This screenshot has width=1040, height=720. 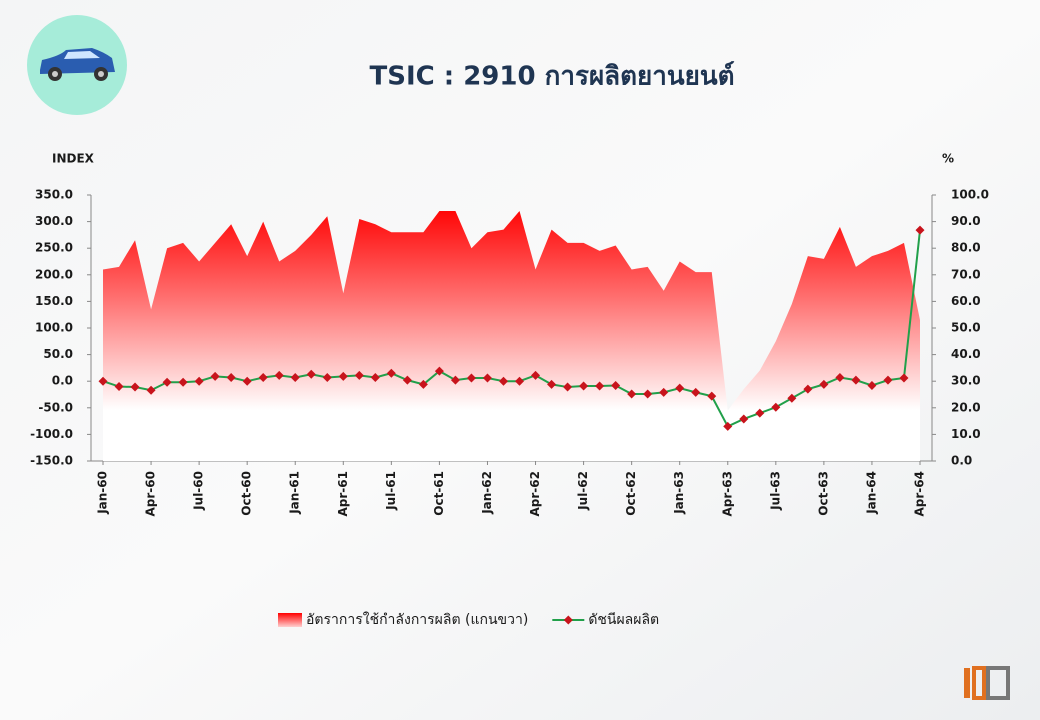 I want to click on x-tick-label: Oct-63, so click(x=823, y=493).